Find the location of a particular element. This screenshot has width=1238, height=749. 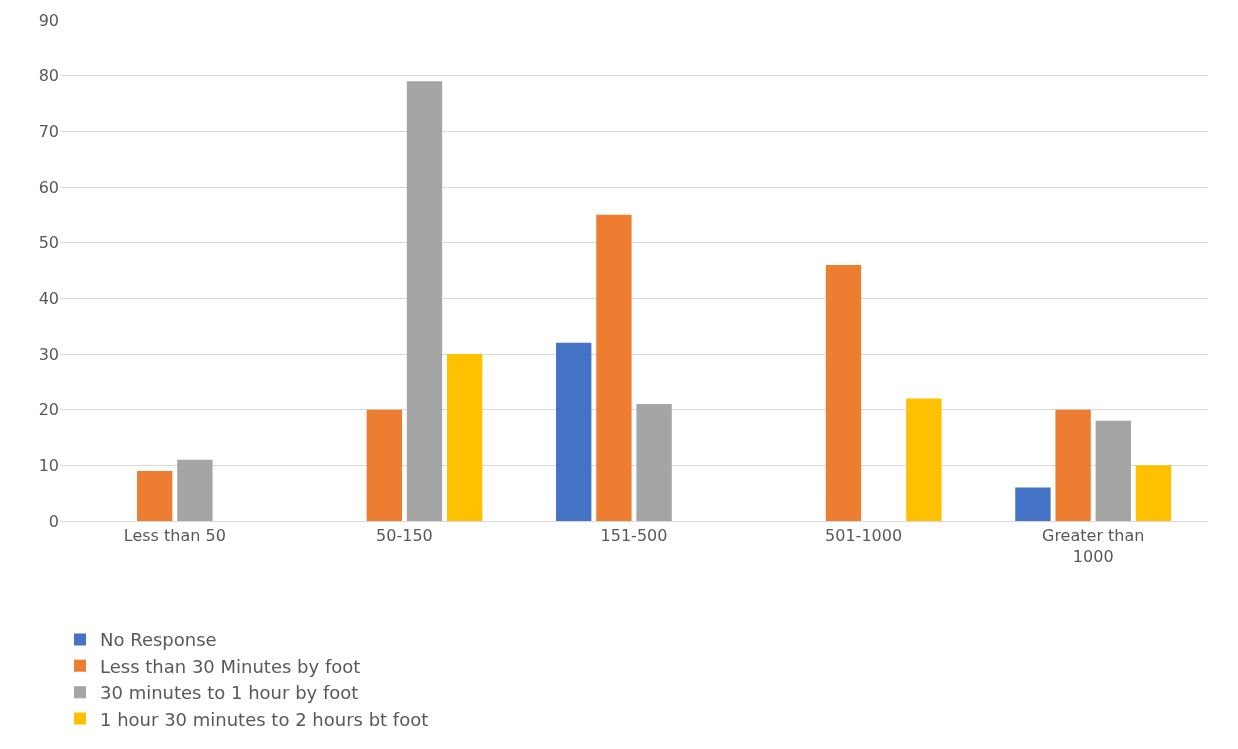

y-tick-label: 30 is located at coordinates (48, 354).